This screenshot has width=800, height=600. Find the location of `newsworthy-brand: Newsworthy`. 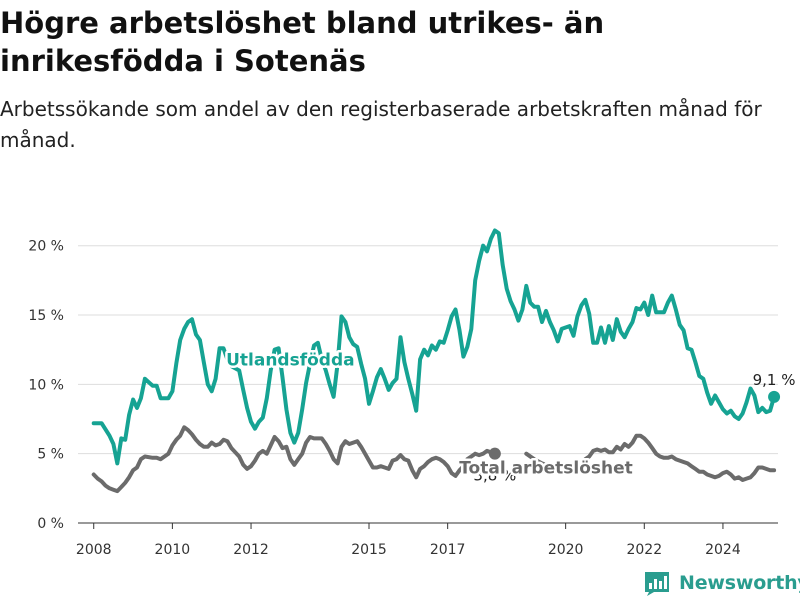

newsworthy-brand: Newsworthy is located at coordinates (721, 583).